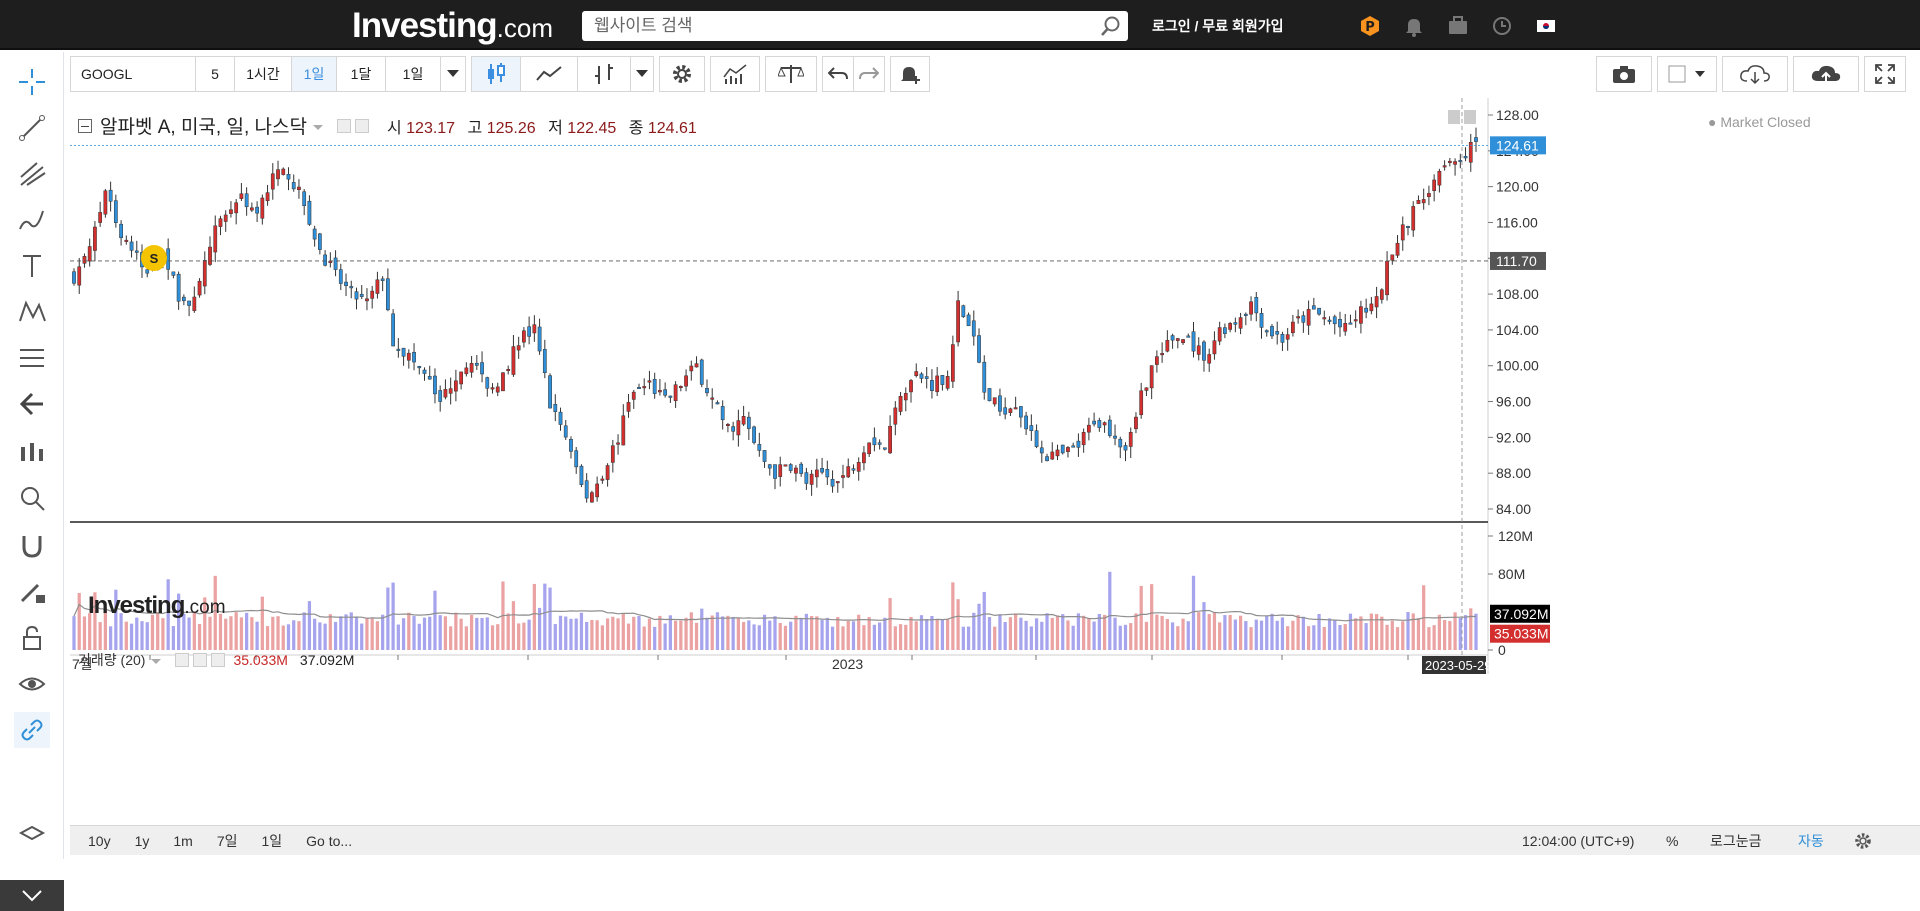 The image size is (1920, 911). Describe the element at coordinates (112, 660) in the screenshot. I see `volume-title: 거래량 (20)` at that location.